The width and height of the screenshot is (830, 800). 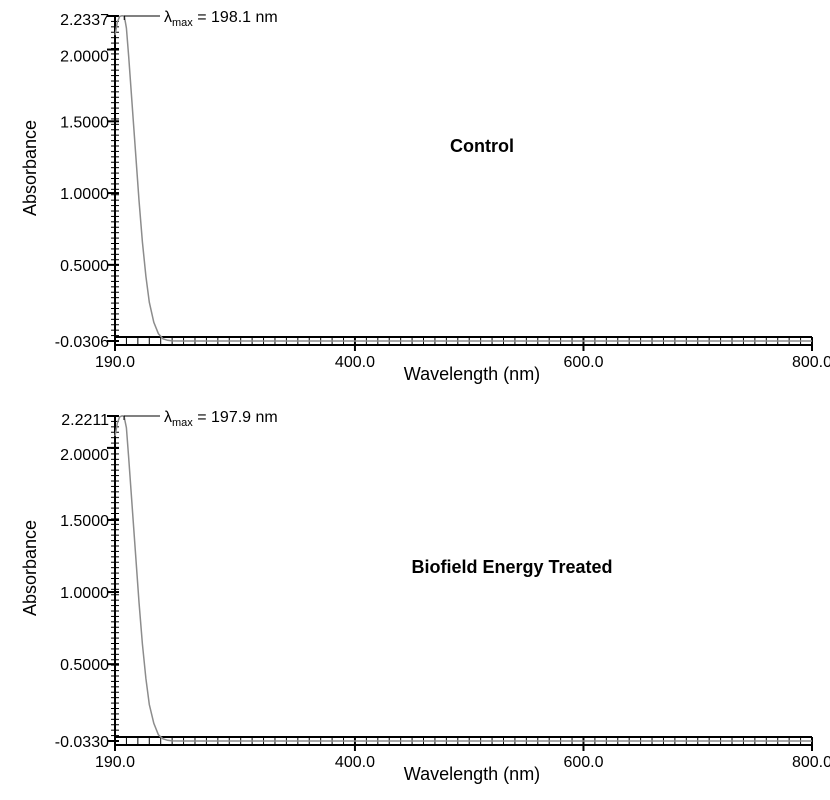 I want to click on peak-label: λmax = 198.1 nm, so click(x=221, y=19).